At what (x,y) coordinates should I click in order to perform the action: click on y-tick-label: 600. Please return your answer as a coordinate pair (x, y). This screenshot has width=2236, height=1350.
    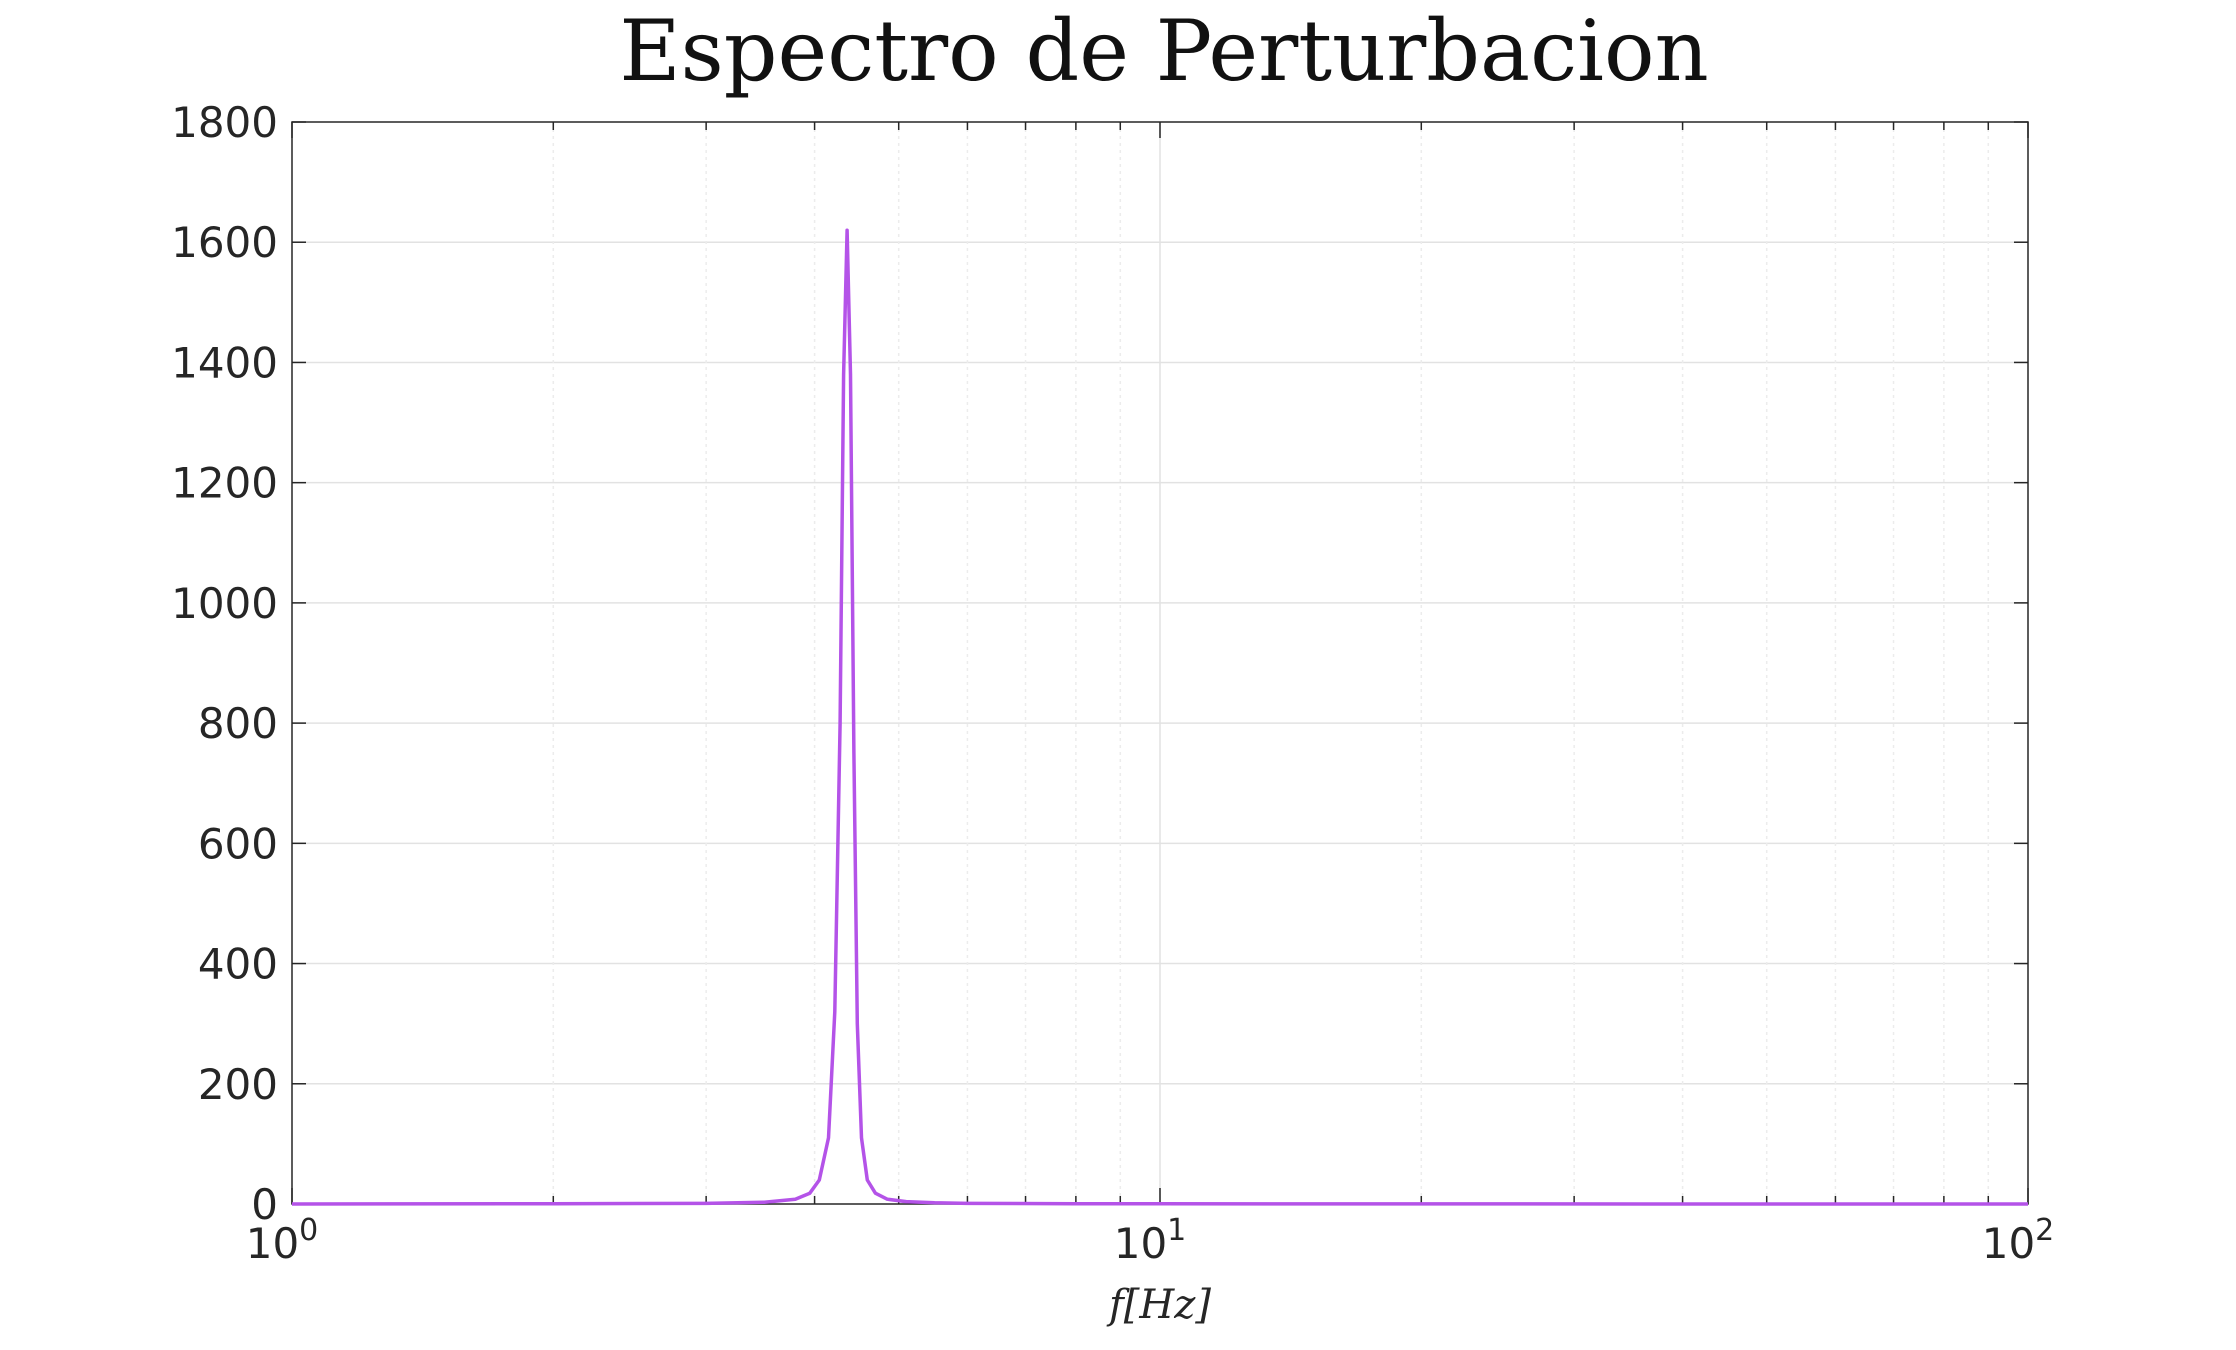
    Looking at the image, I should click on (238, 843).